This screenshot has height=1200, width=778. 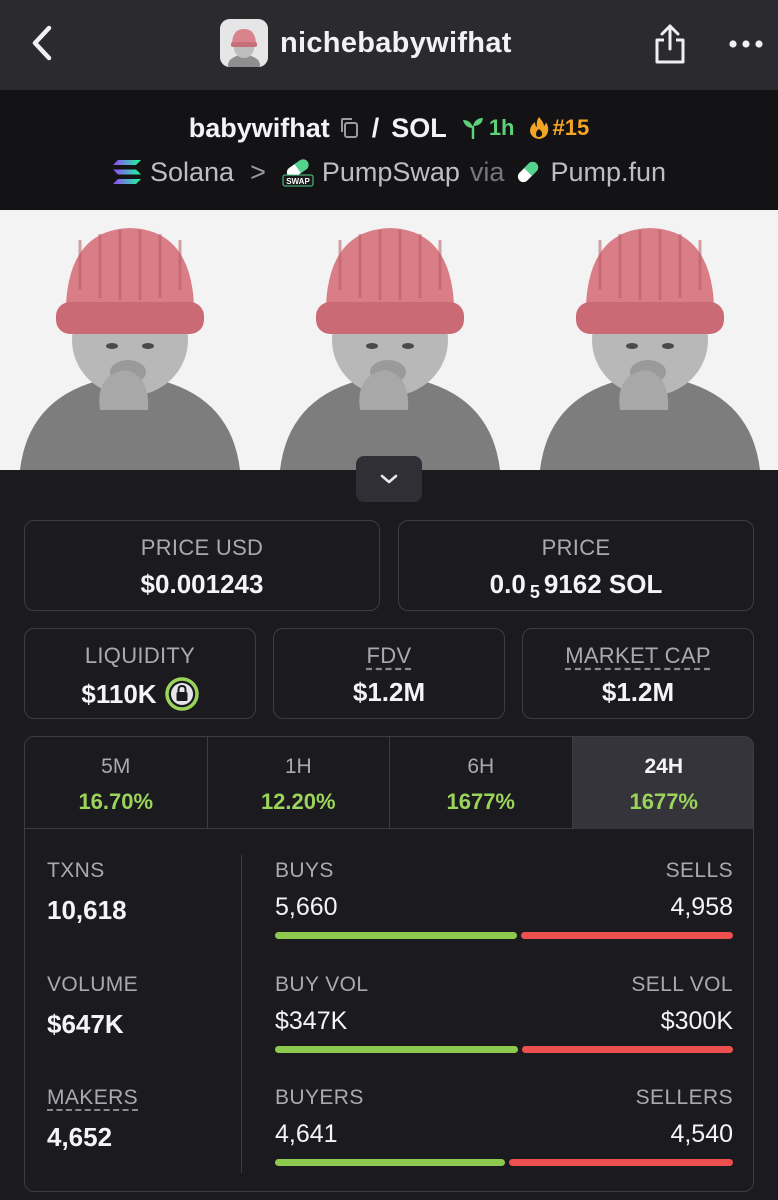 What do you see at coordinates (608, 171) in the screenshot?
I see `launchpad-name: Pump.fun` at bounding box center [608, 171].